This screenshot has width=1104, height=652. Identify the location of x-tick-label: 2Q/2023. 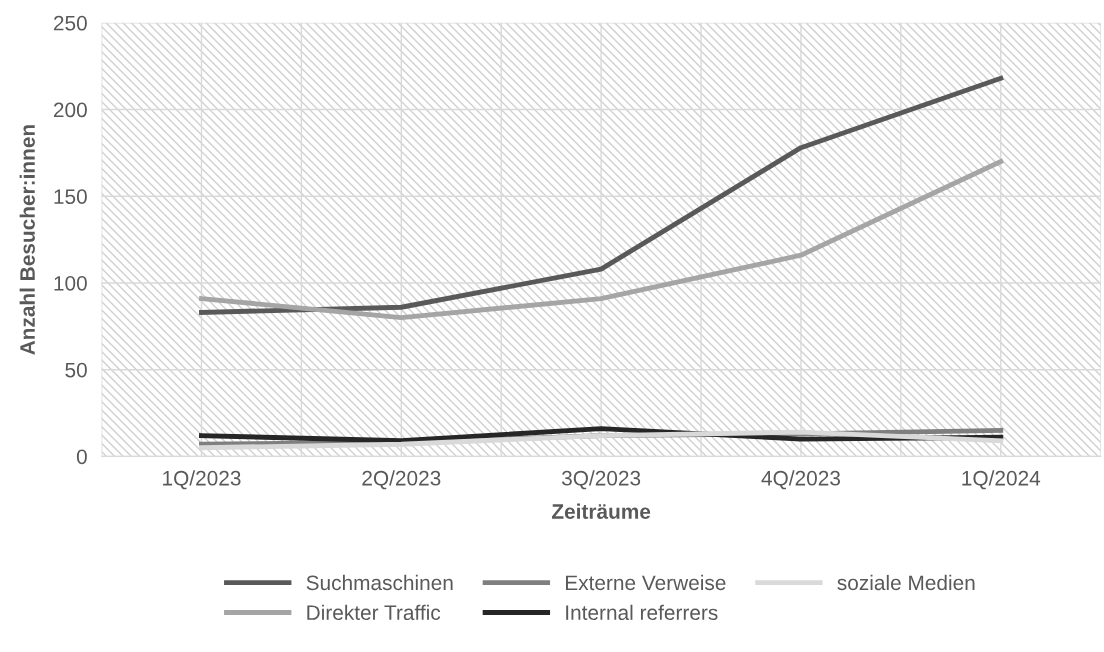
(401, 480).